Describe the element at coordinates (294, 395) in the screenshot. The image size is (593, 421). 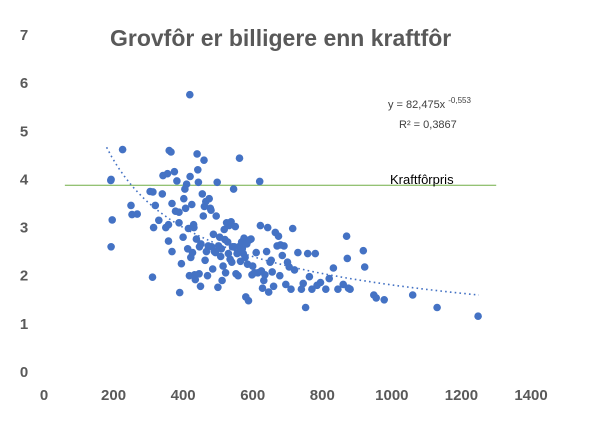
I see `x-axis-ticks: 0 200 400 600 800 1000 1200 1400` at that location.